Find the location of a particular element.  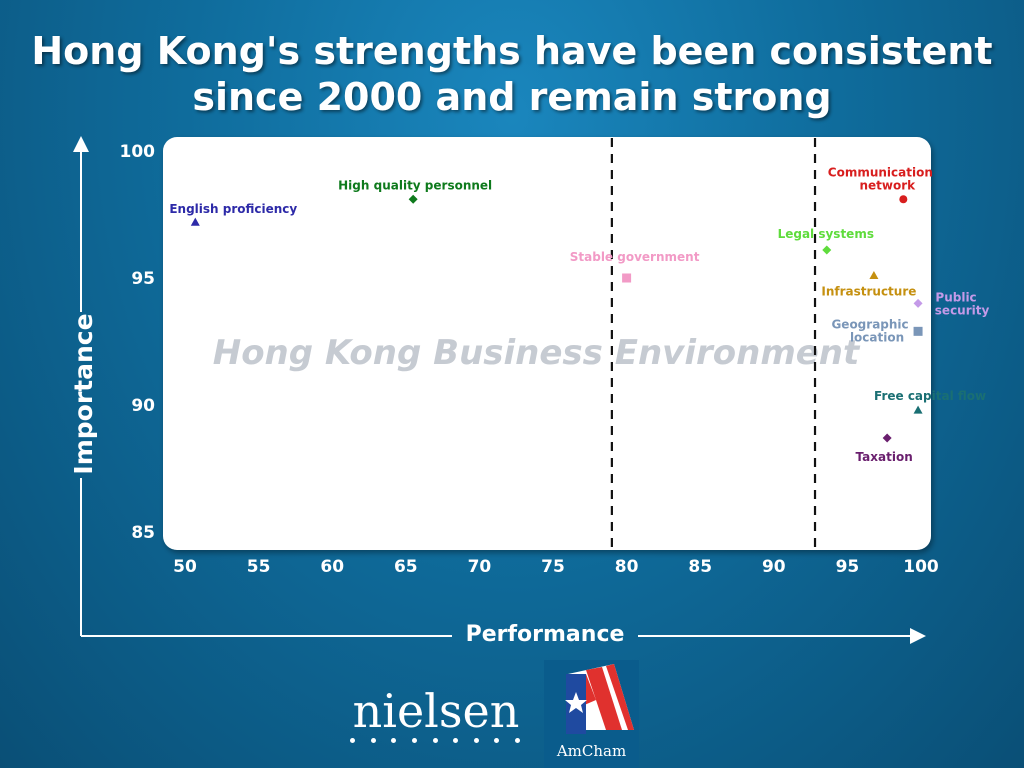

data-label-stable-government: Stable government is located at coordinates (635, 257).